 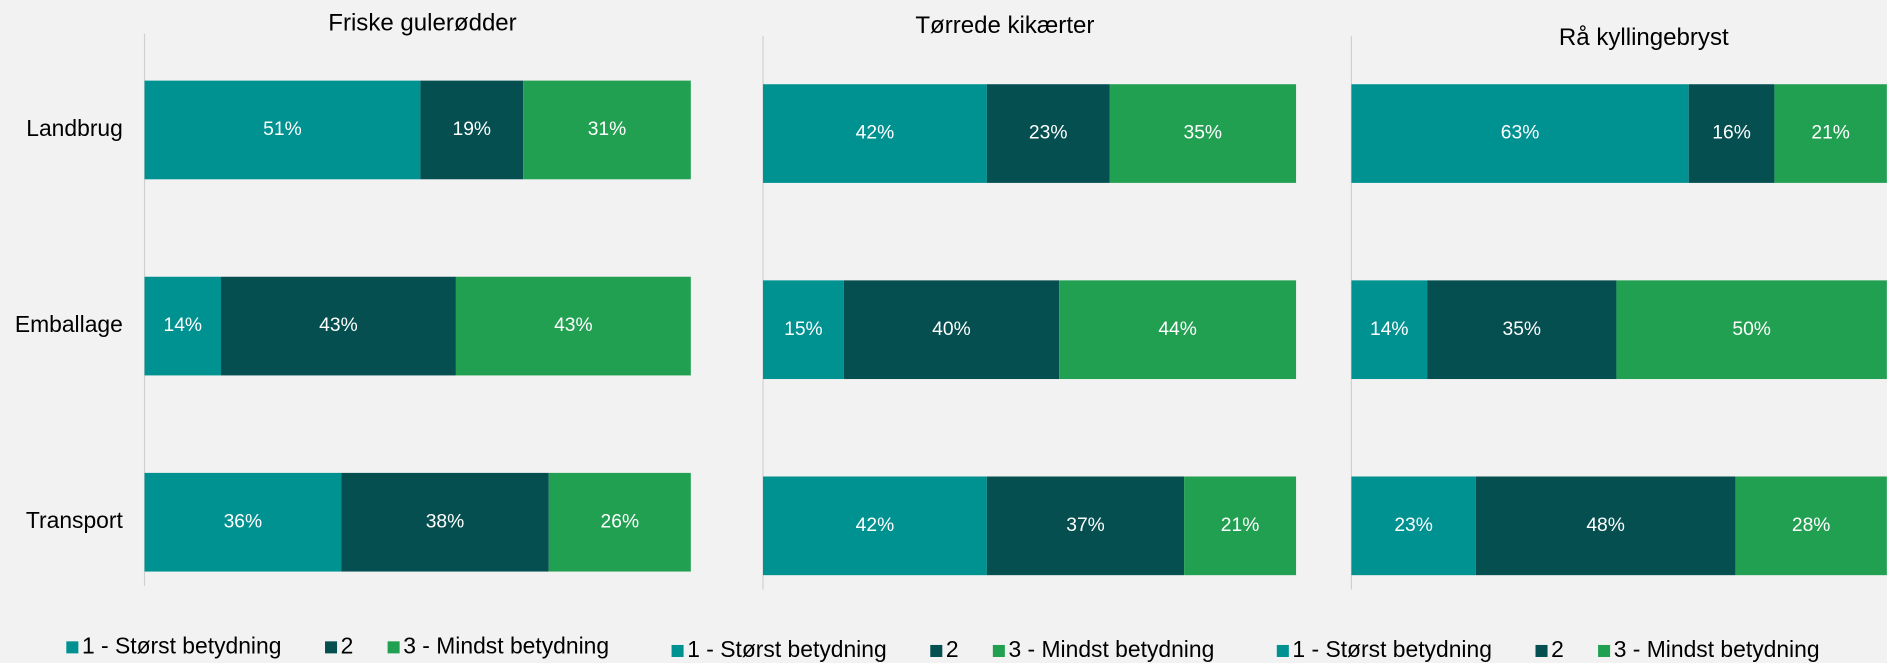 I want to click on value-label: 19%, so click(x=471, y=129).